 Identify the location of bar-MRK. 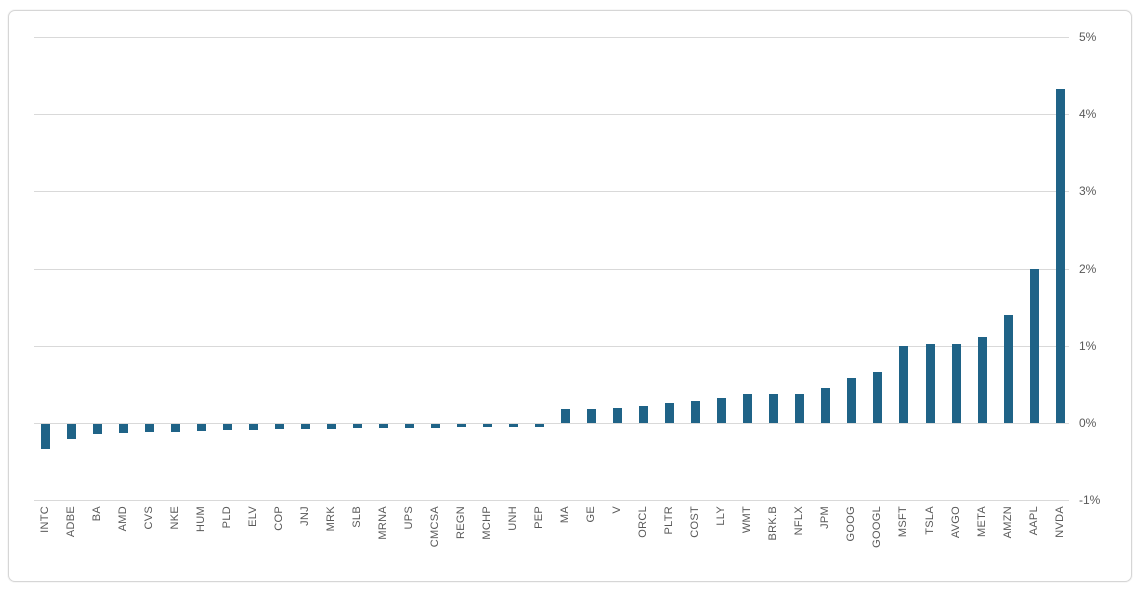
(331, 426).